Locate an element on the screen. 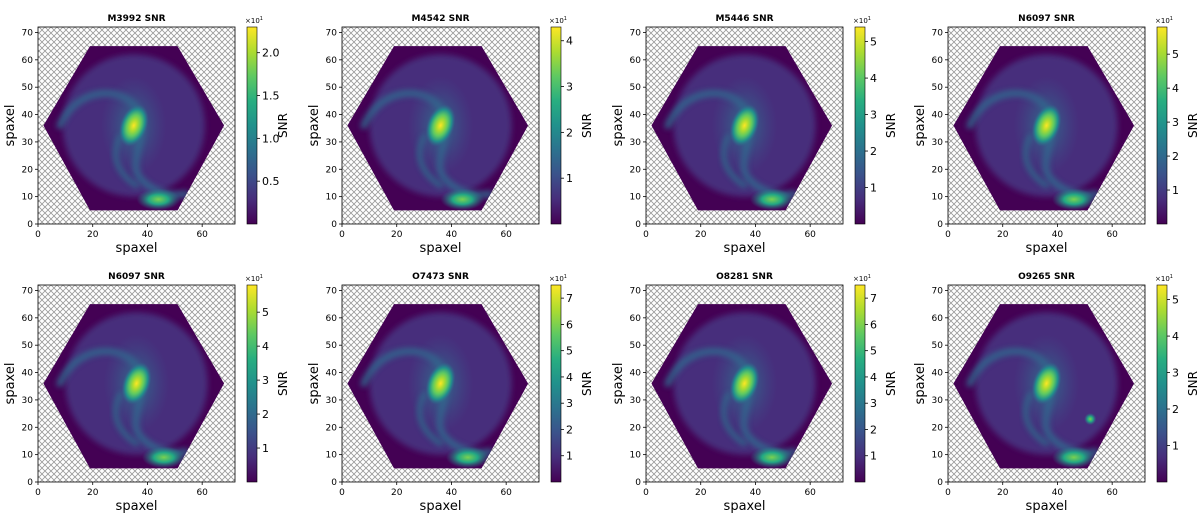 This screenshot has height=519, width=1200. panel-title: M3992 SNR is located at coordinates (136, 19).